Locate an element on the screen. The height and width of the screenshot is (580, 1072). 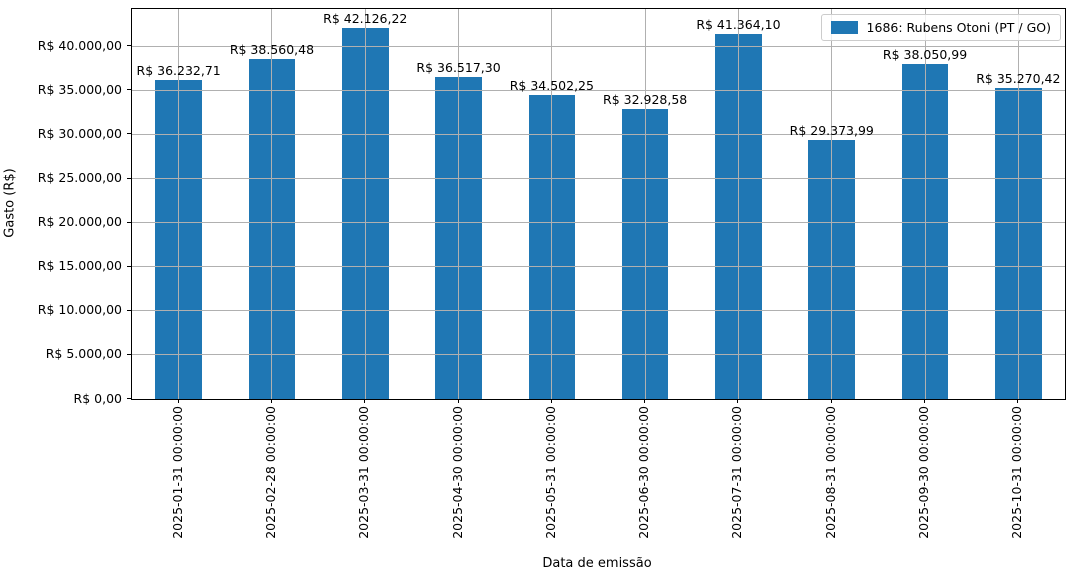
x-tick-label: 2025-08-31 00:00:00 is located at coordinates (830, 472).